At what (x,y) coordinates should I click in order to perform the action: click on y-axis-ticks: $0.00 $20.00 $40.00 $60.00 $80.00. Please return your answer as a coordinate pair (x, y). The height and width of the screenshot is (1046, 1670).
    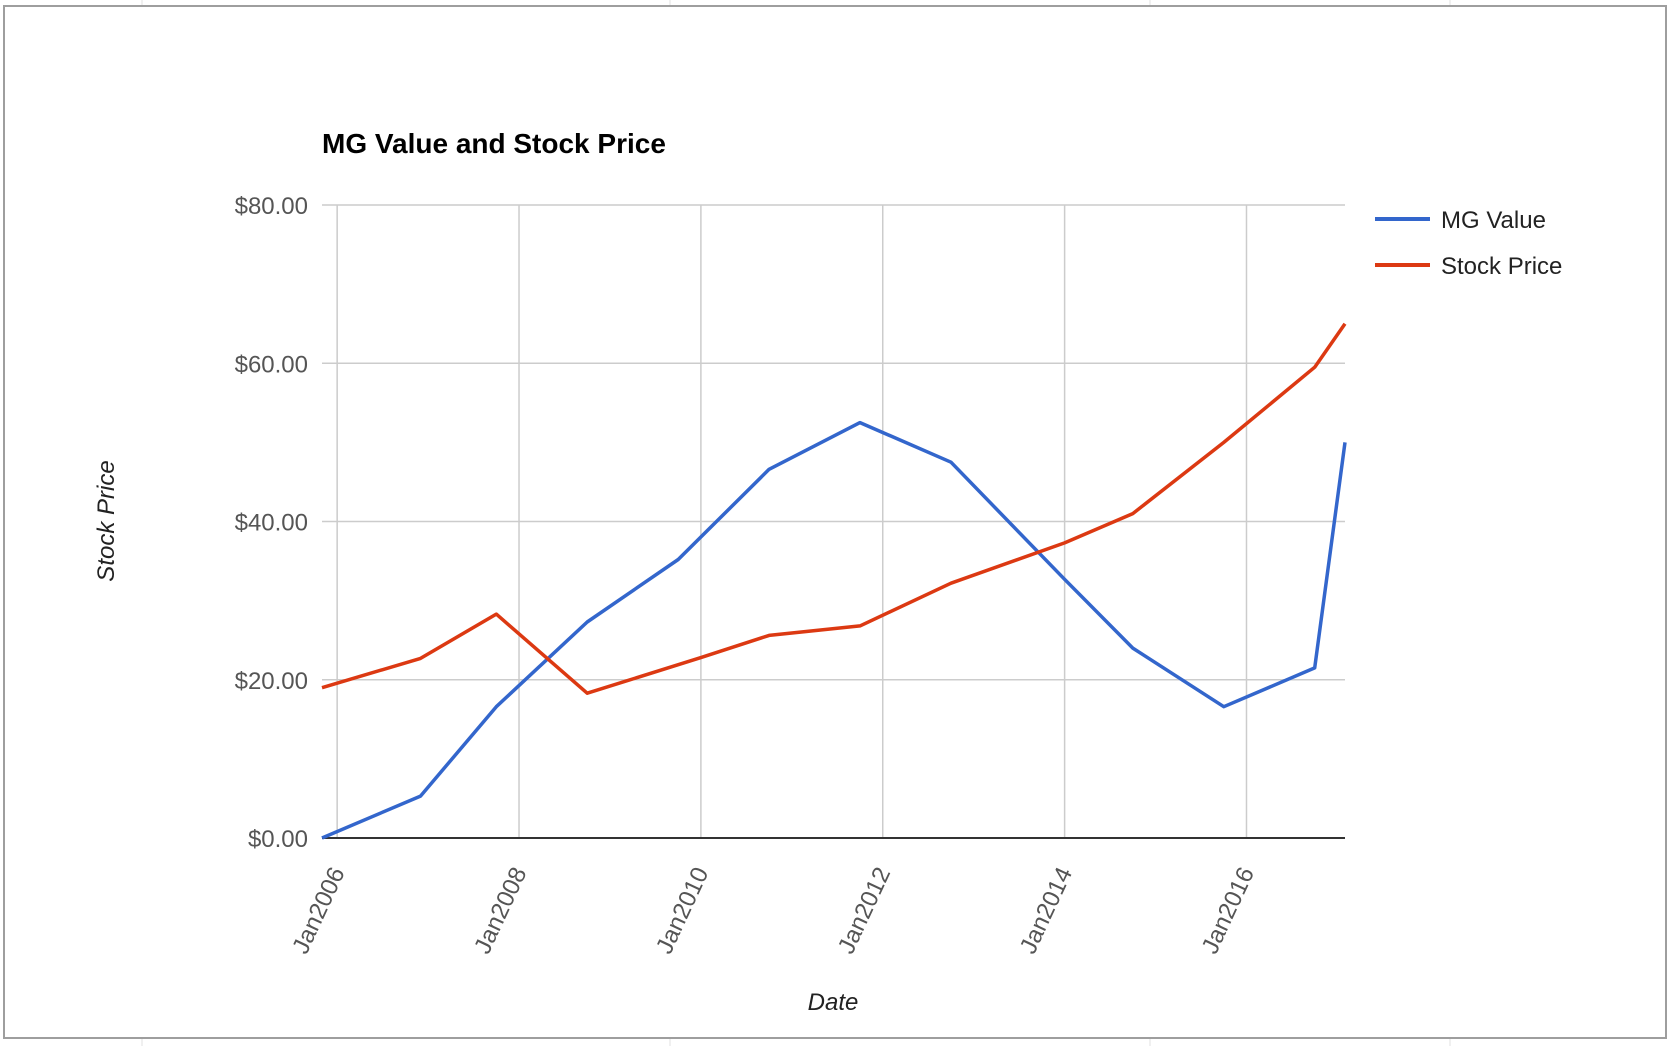
    Looking at the image, I should click on (271, 523).